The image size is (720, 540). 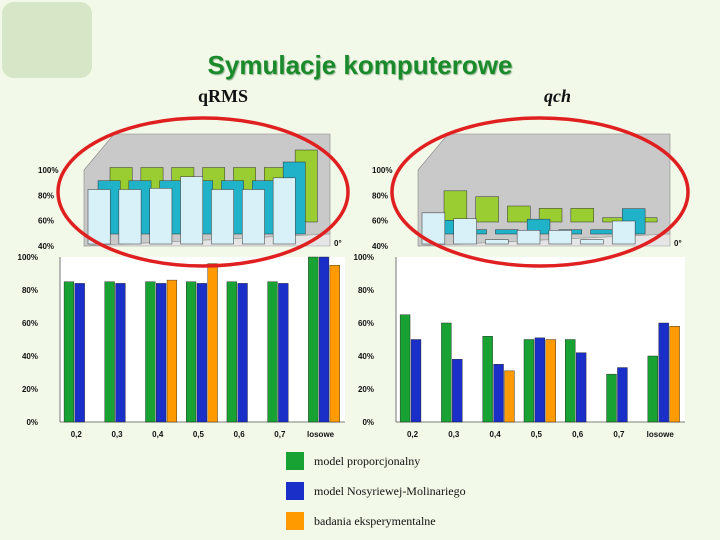 I want to click on legend-label-proportional: model proporcjonalny, so click(x=367, y=460).